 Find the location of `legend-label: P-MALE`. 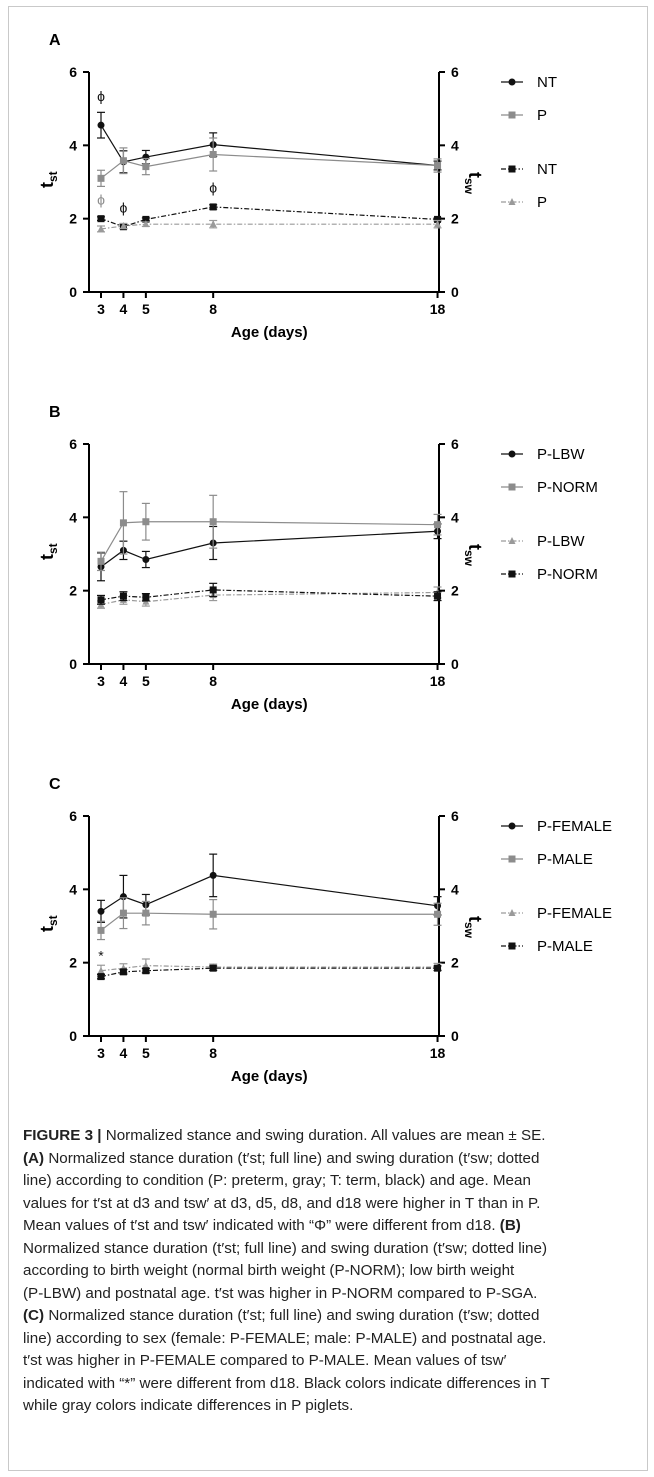

legend-label: P-MALE is located at coordinates (565, 859).